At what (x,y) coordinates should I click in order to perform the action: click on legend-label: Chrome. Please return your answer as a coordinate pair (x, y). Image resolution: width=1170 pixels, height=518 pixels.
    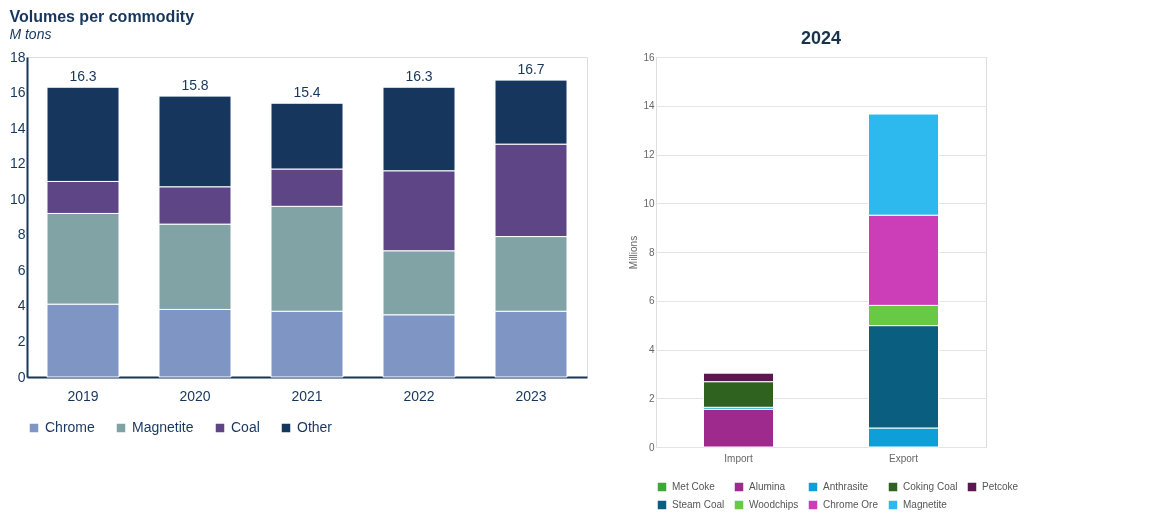
    Looking at the image, I should click on (70, 427).